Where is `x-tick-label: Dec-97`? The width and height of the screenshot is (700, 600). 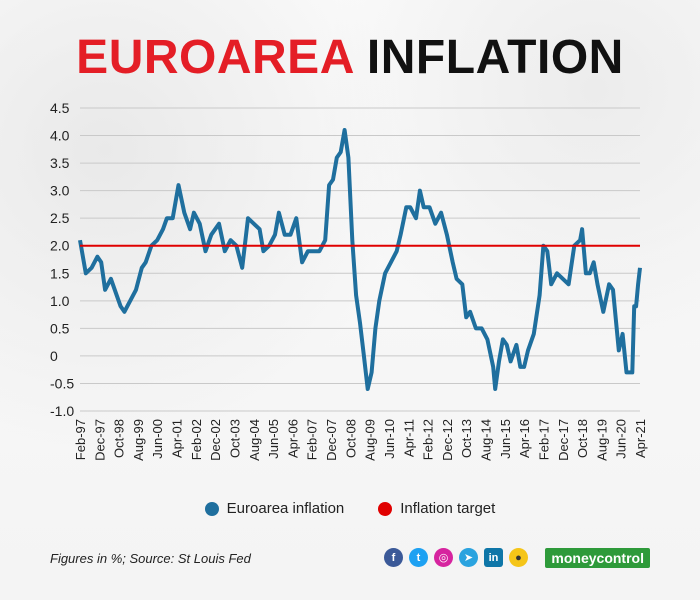 x-tick-label: Dec-97 is located at coordinates (99, 440).